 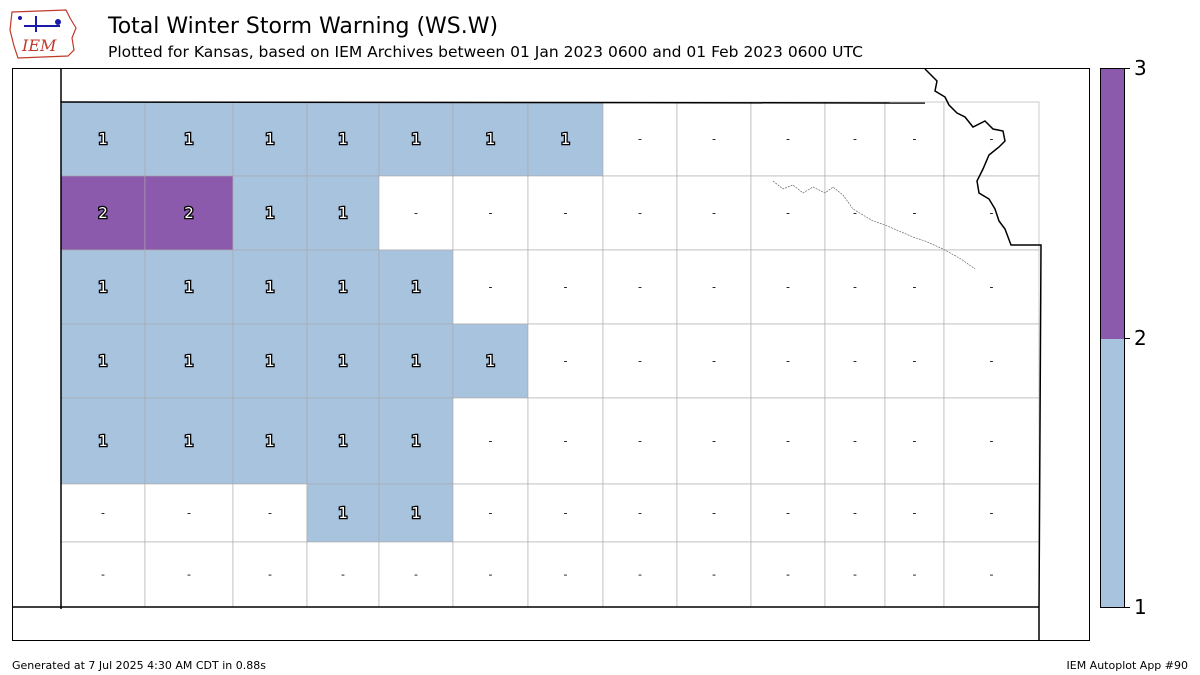 What do you see at coordinates (714, 574) in the screenshot?
I see `county-r6-c8` at bounding box center [714, 574].